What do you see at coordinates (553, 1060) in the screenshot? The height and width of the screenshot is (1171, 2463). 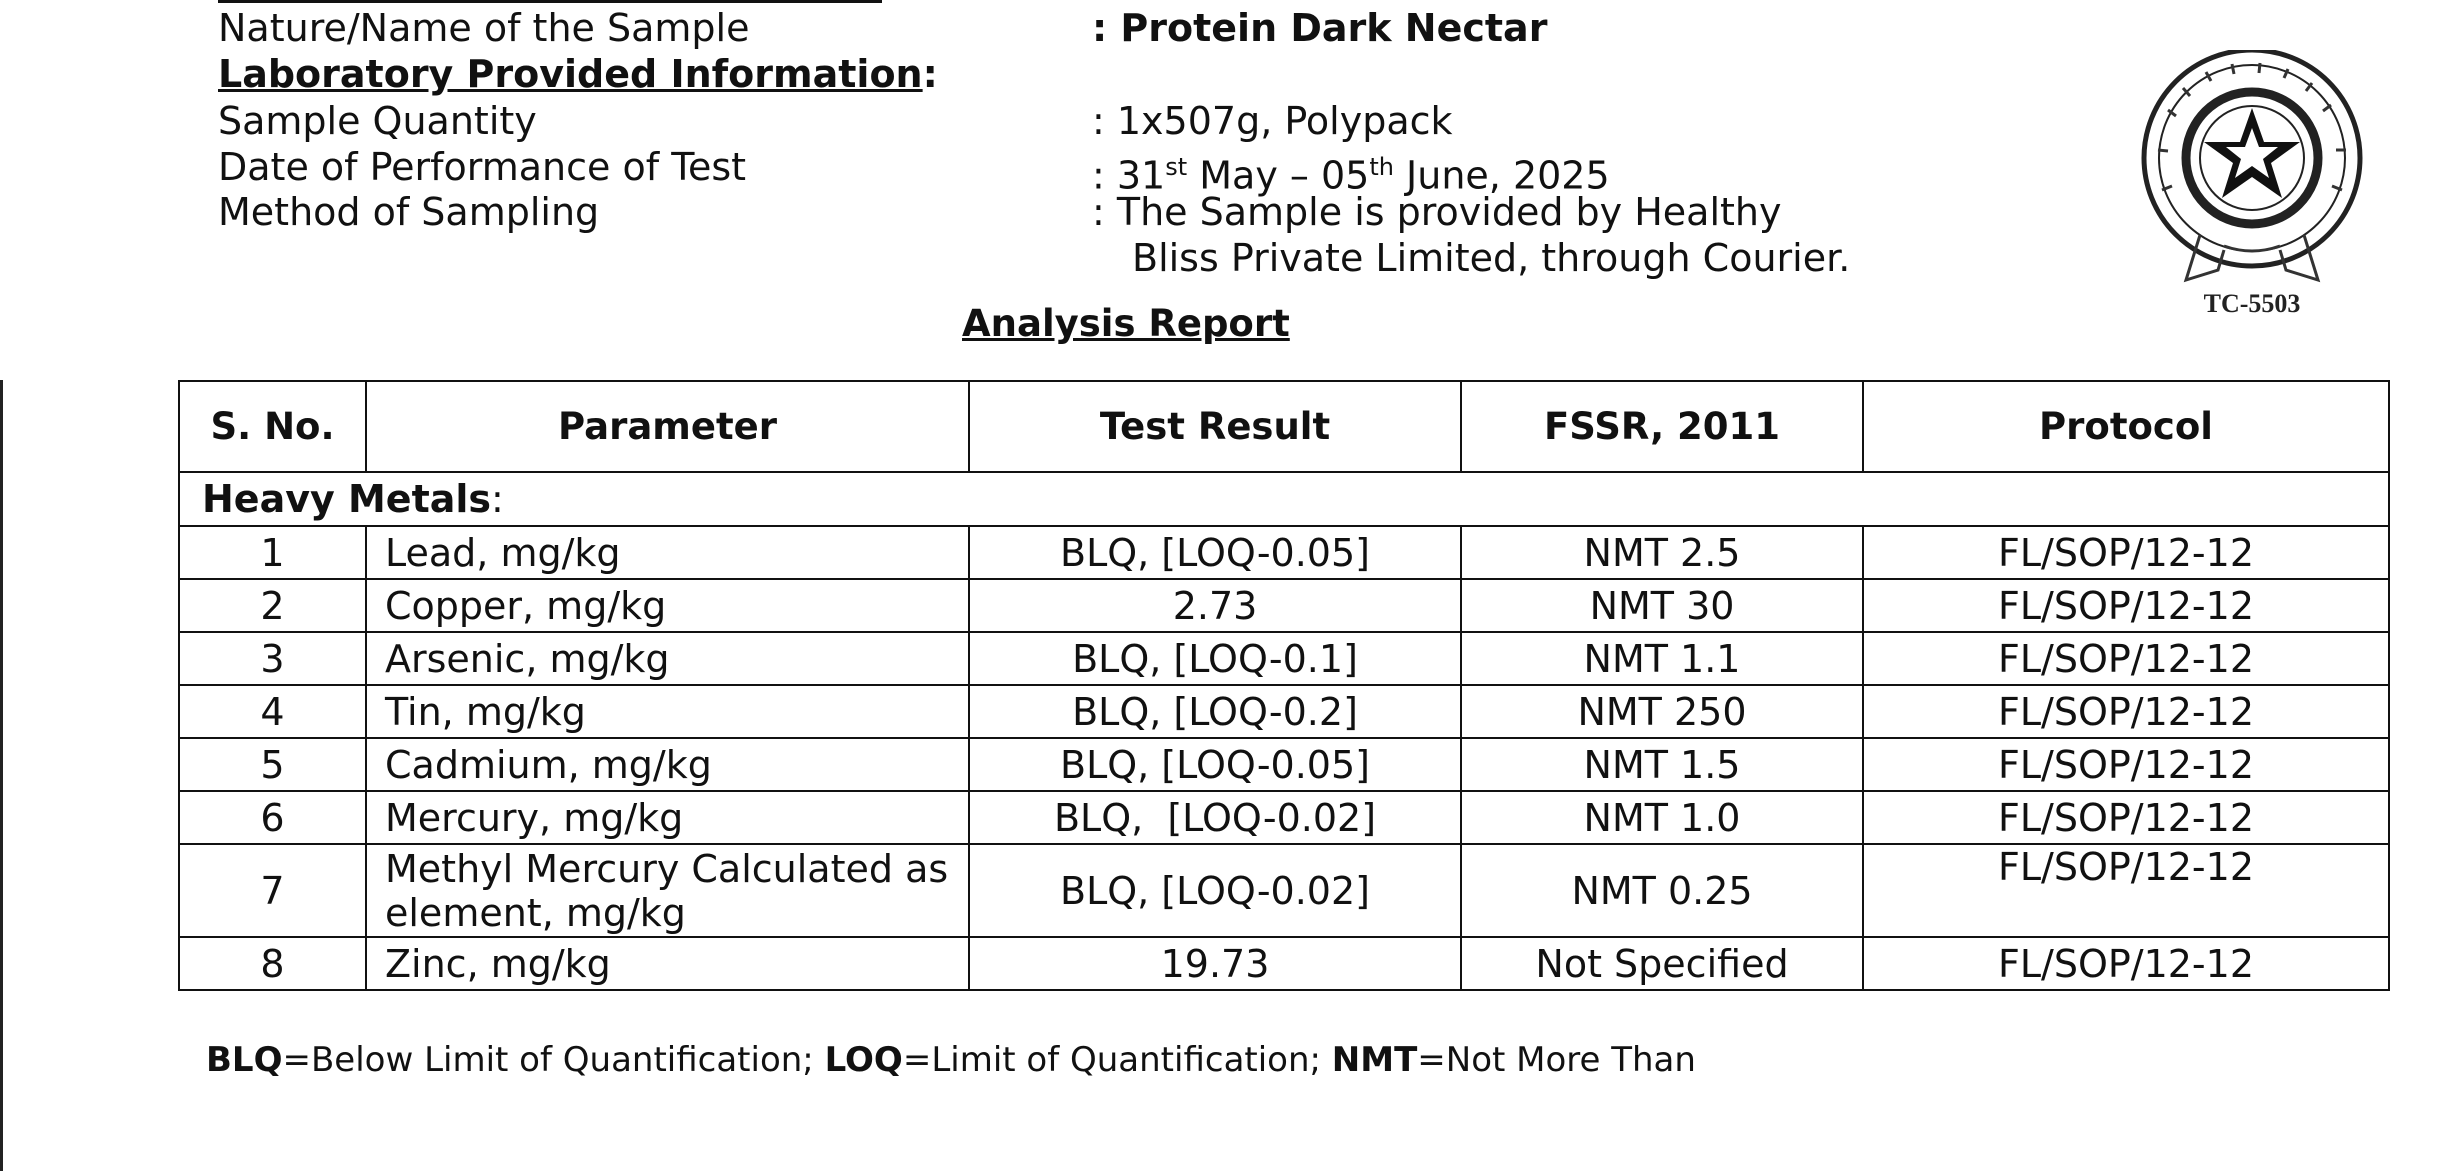 I see `legend-blq-text: =Below Limit of Quantification;` at bounding box center [553, 1060].